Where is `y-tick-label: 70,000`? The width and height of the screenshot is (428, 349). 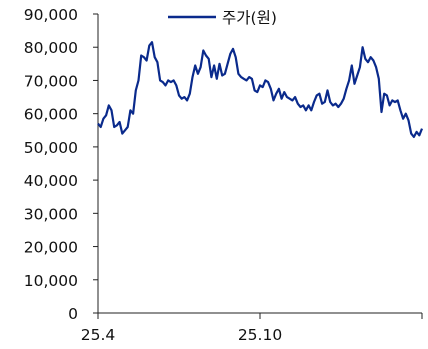 y-tick-label: 70,000 is located at coordinates (51, 81).